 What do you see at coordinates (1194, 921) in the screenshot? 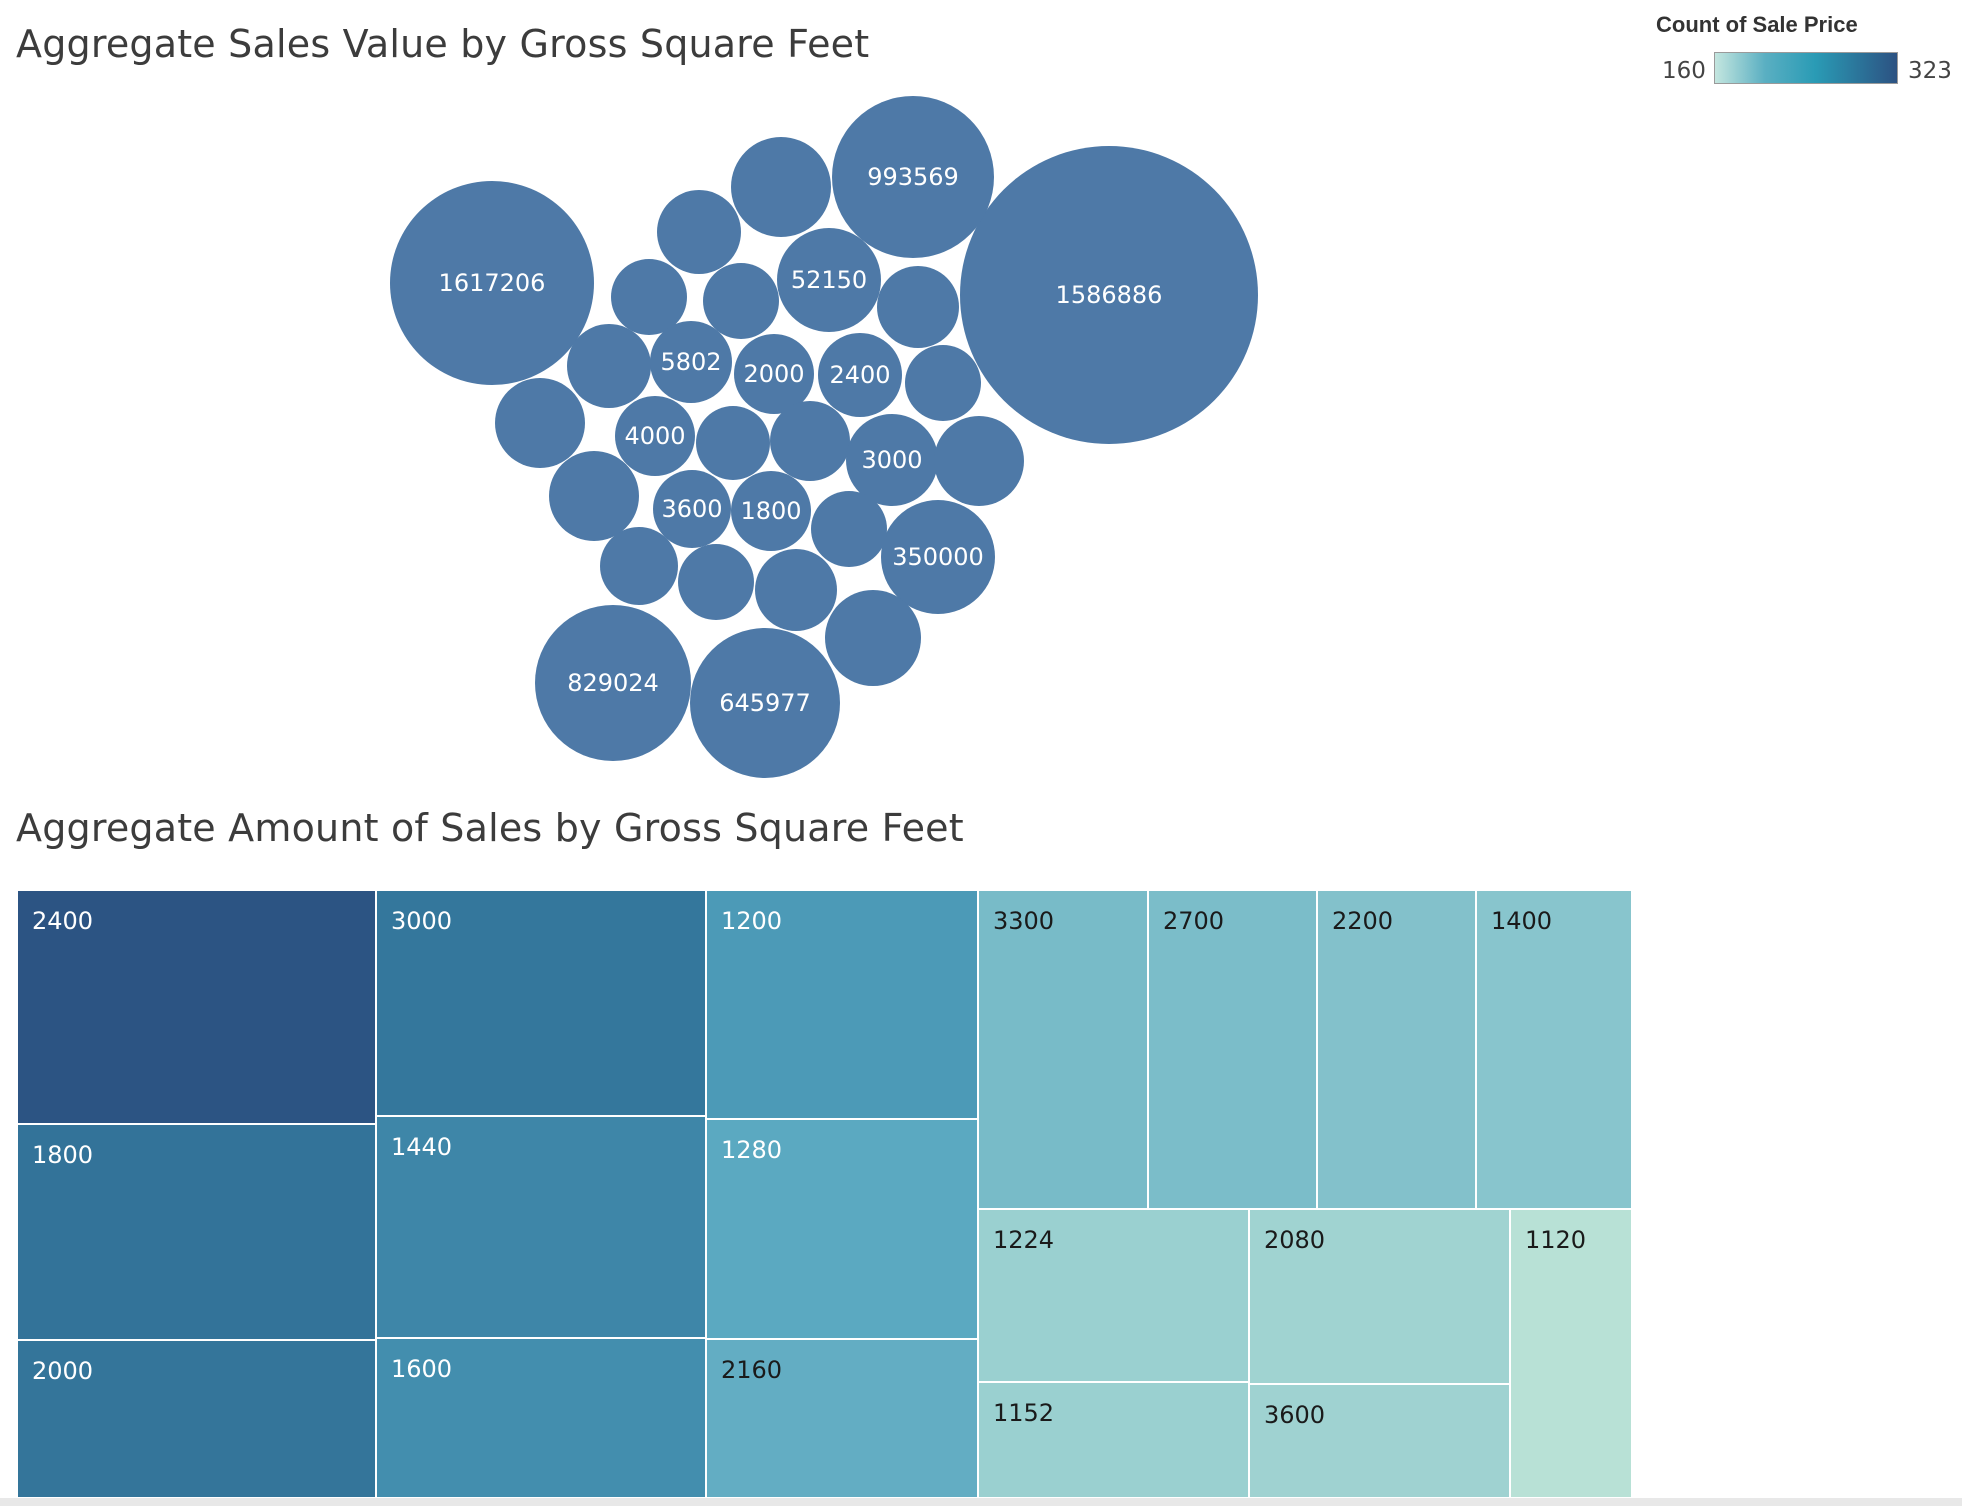
I see `treemap-cell-label: 2700` at bounding box center [1194, 921].